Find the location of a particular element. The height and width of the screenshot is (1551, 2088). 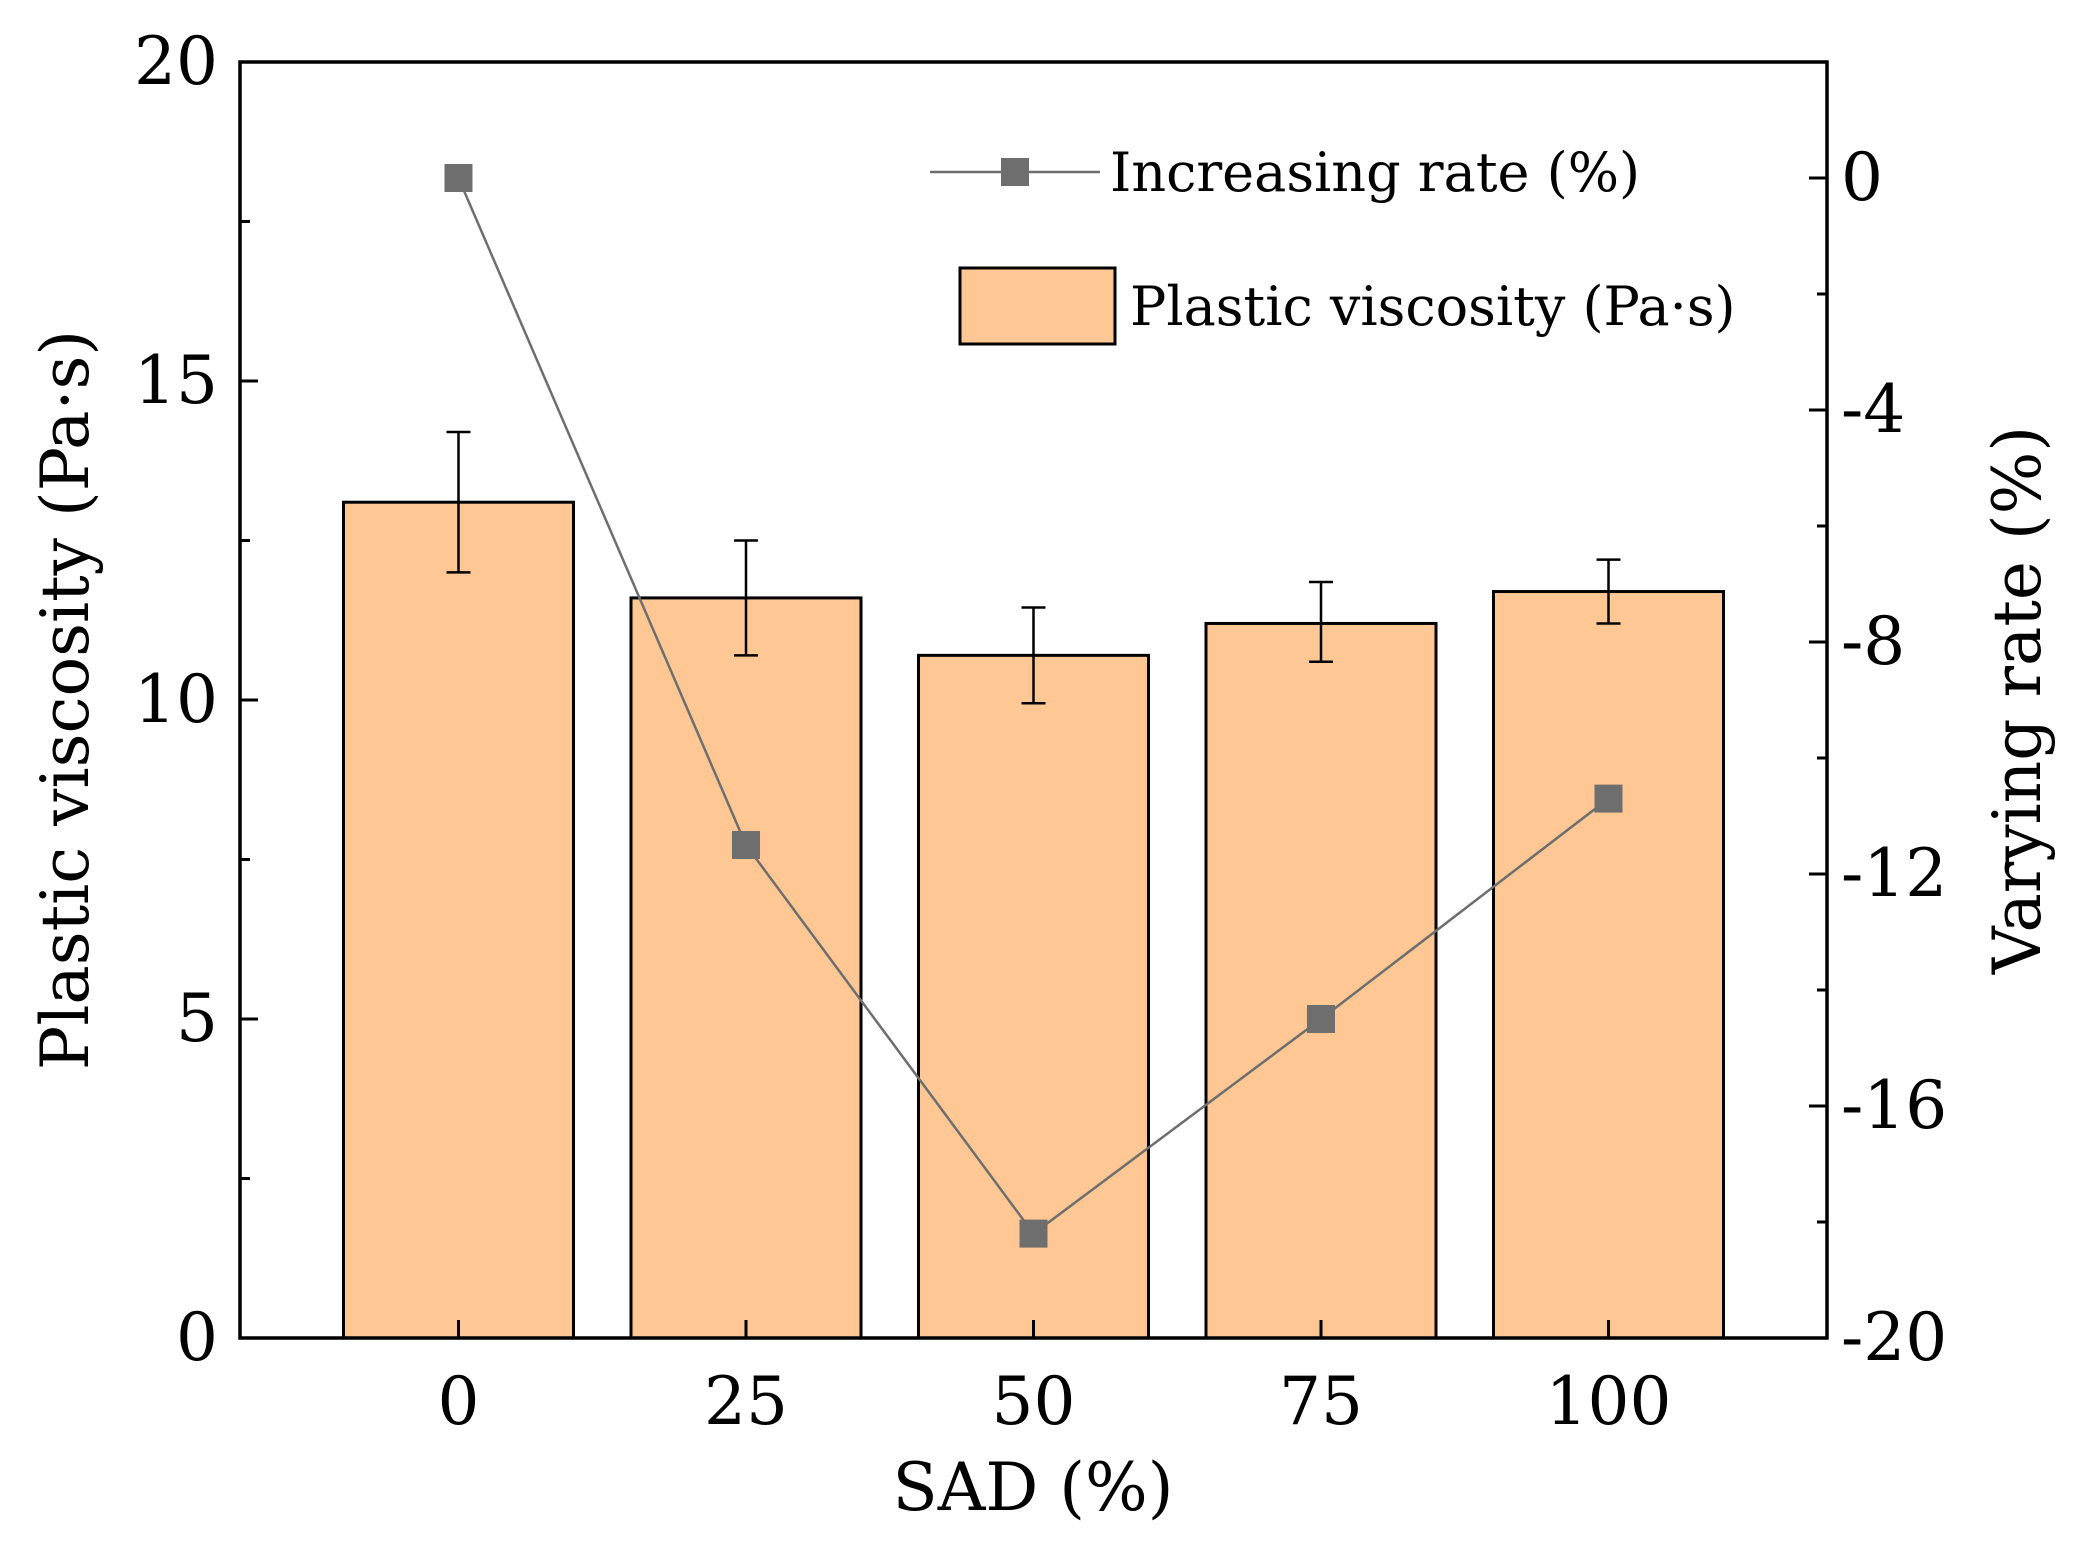

y-right-tick-label--8: -8 is located at coordinates (1873, 641).